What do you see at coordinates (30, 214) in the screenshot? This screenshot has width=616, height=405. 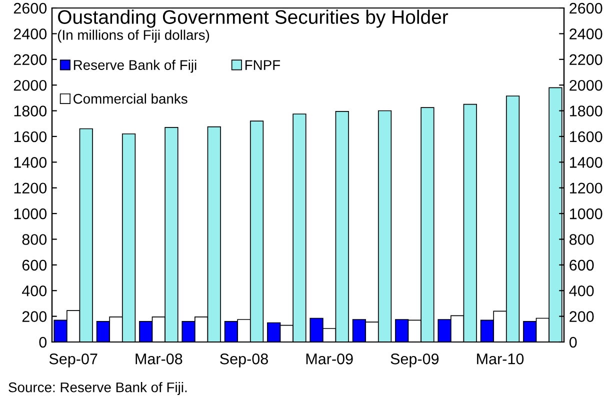 I see `y-tick-label: 1000` at bounding box center [30, 214].